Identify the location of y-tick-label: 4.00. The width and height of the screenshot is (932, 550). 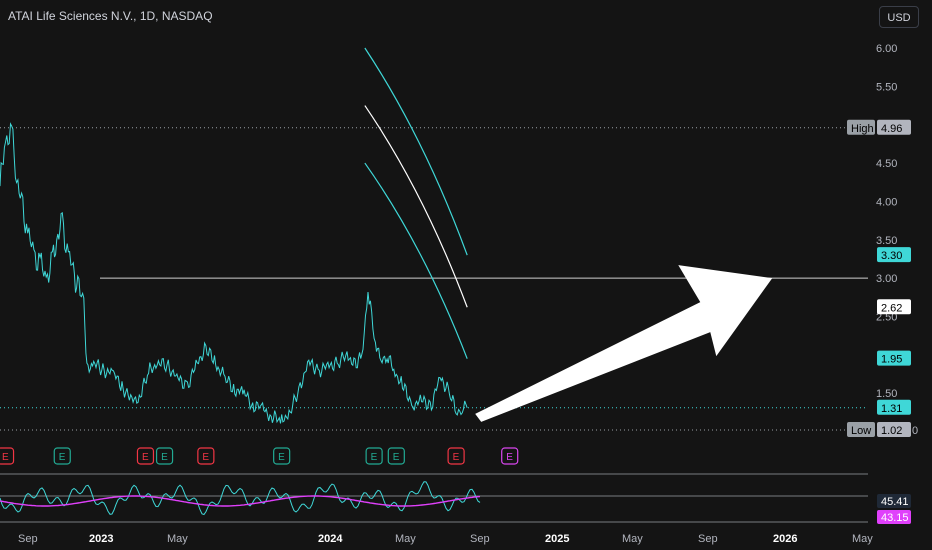
(886, 202).